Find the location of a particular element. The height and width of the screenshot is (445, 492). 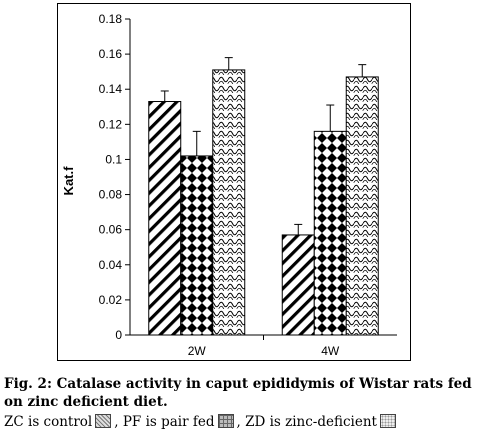

y-tick-label: 0.08 is located at coordinates (111, 195).